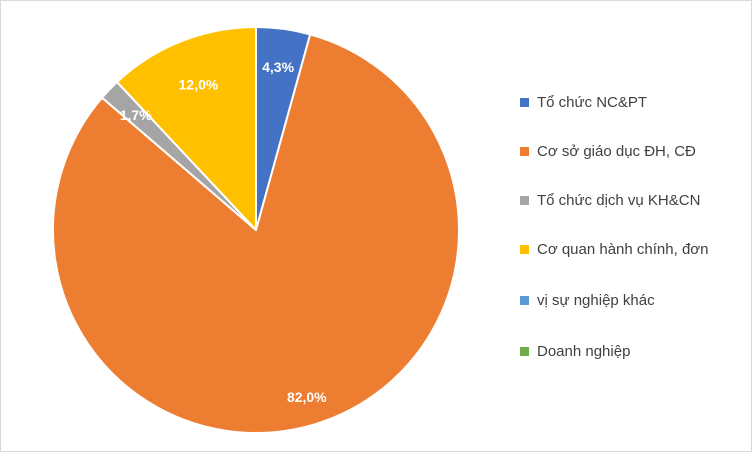 The width and height of the screenshot is (752, 452). I want to click on legend-label-to-chuc-nc-pt: Tổ chức NC&PT, so click(592, 102).